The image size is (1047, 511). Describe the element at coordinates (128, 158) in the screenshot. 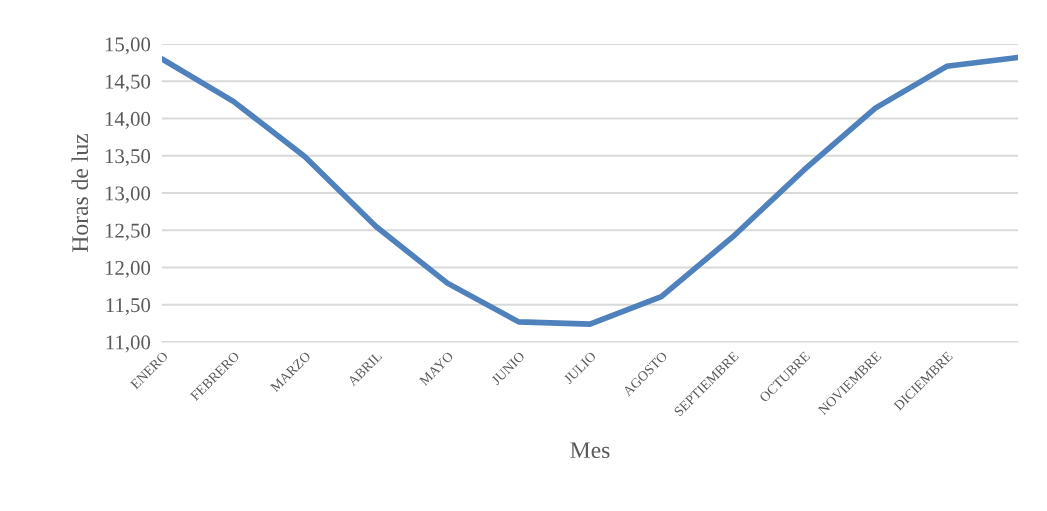

I see `y-tick-label: 13,50` at that location.